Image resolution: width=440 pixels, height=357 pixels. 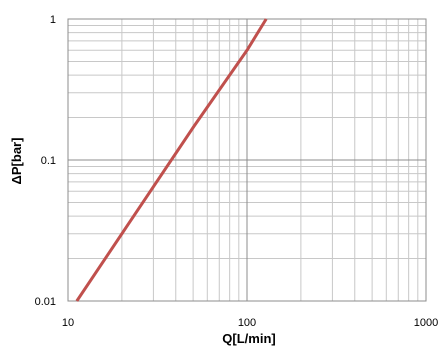 What do you see at coordinates (426, 323) in the screenshot?
I see `x-tick-label: 1000` at bounding box center [426, 323].